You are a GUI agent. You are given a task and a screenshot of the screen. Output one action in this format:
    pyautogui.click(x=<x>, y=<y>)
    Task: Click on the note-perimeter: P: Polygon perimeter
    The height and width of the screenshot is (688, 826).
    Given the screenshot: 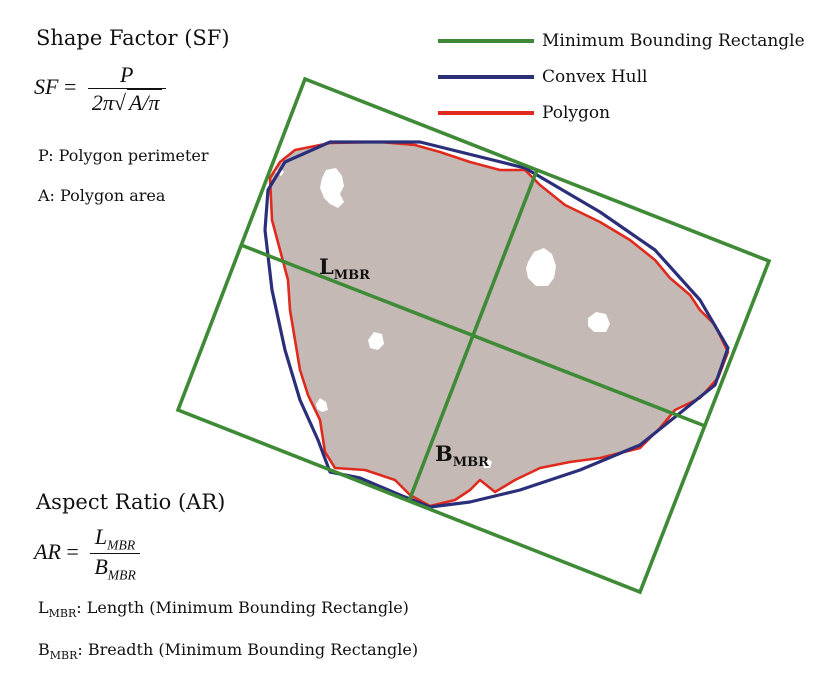 What is the action you would take?
    pyautogui.click(x=123, y=155)
    